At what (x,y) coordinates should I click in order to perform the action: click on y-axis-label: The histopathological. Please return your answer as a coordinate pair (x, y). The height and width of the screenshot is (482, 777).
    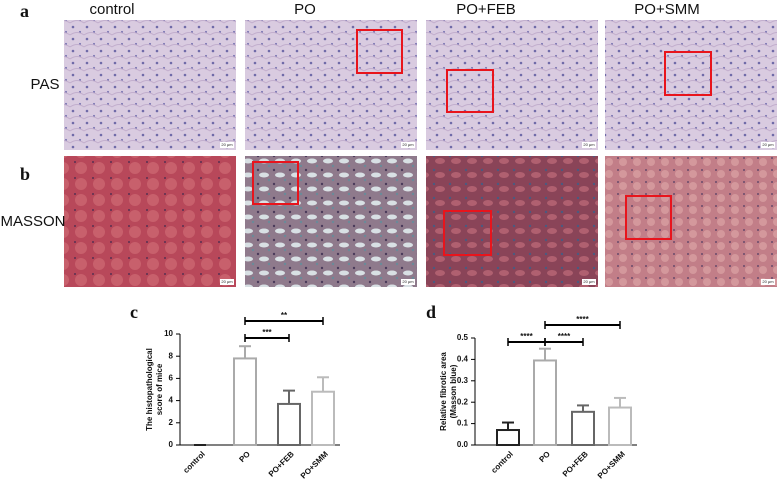
    Looking at the image, I should click on (149, 389).